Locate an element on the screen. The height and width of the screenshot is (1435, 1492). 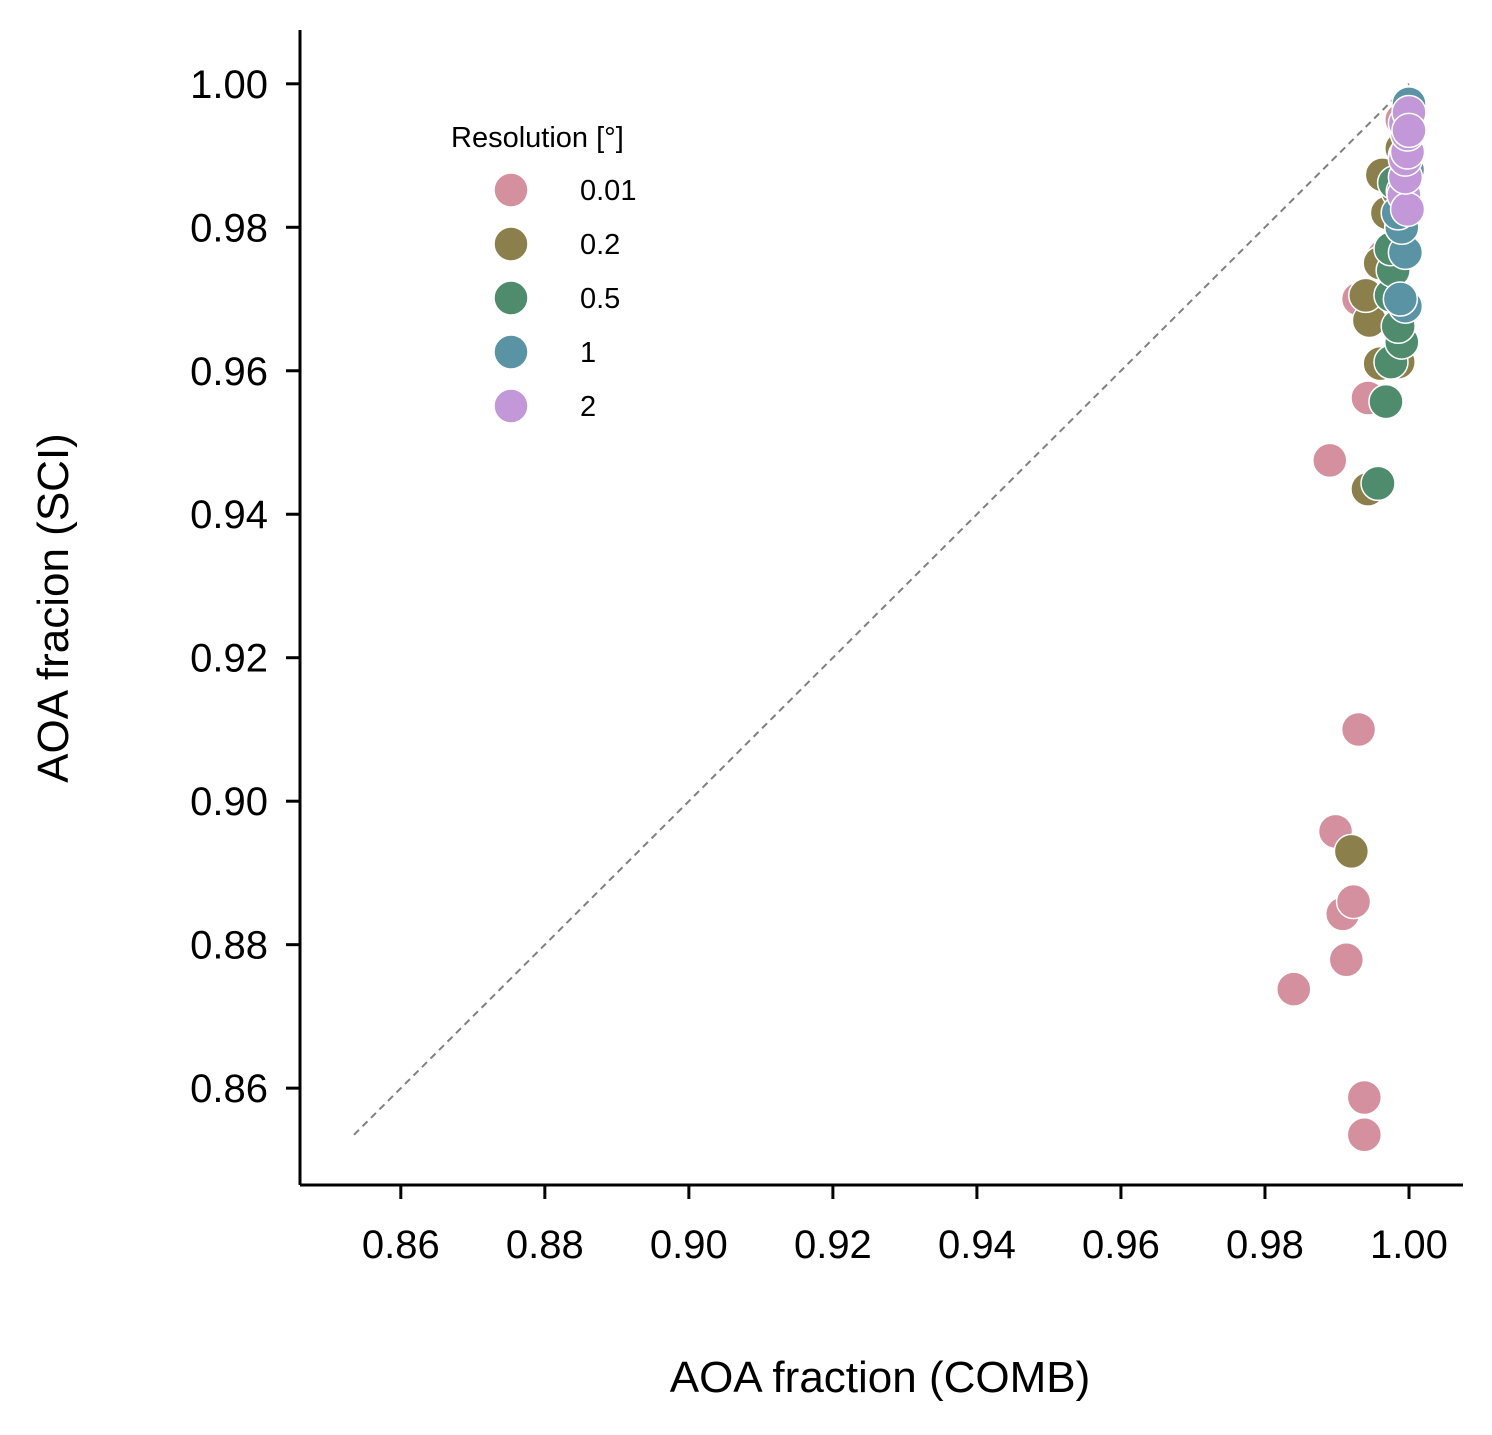
y-ticks: 0.86 0.88 0.90 0.92 0.94 0.96 0.98 1.00 is located at coordinates (245, 587).